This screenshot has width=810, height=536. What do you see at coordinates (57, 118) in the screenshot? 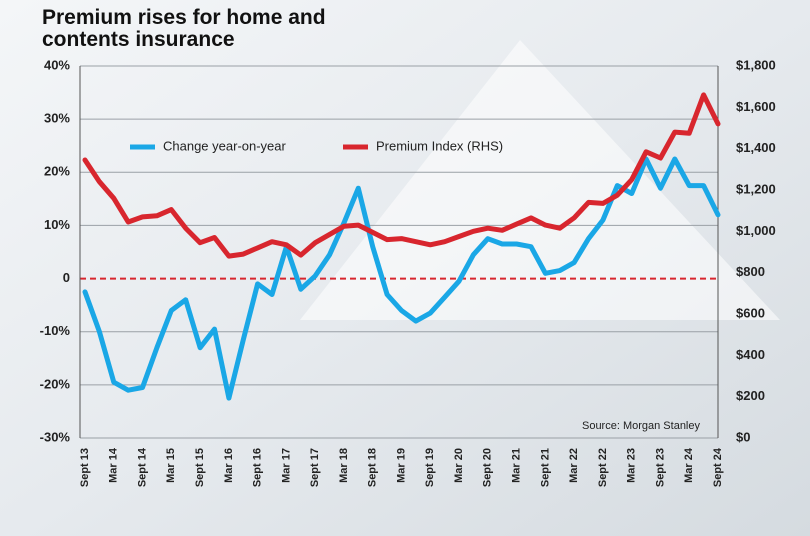
I see `y-tick-label: 30%` at bounding box center [57, 118].